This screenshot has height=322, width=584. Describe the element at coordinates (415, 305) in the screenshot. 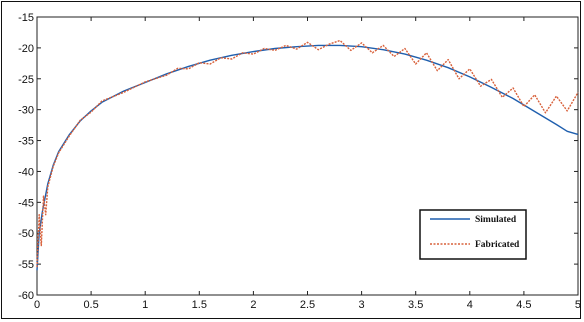

I see `x-tick-label: 3.5` at that location.